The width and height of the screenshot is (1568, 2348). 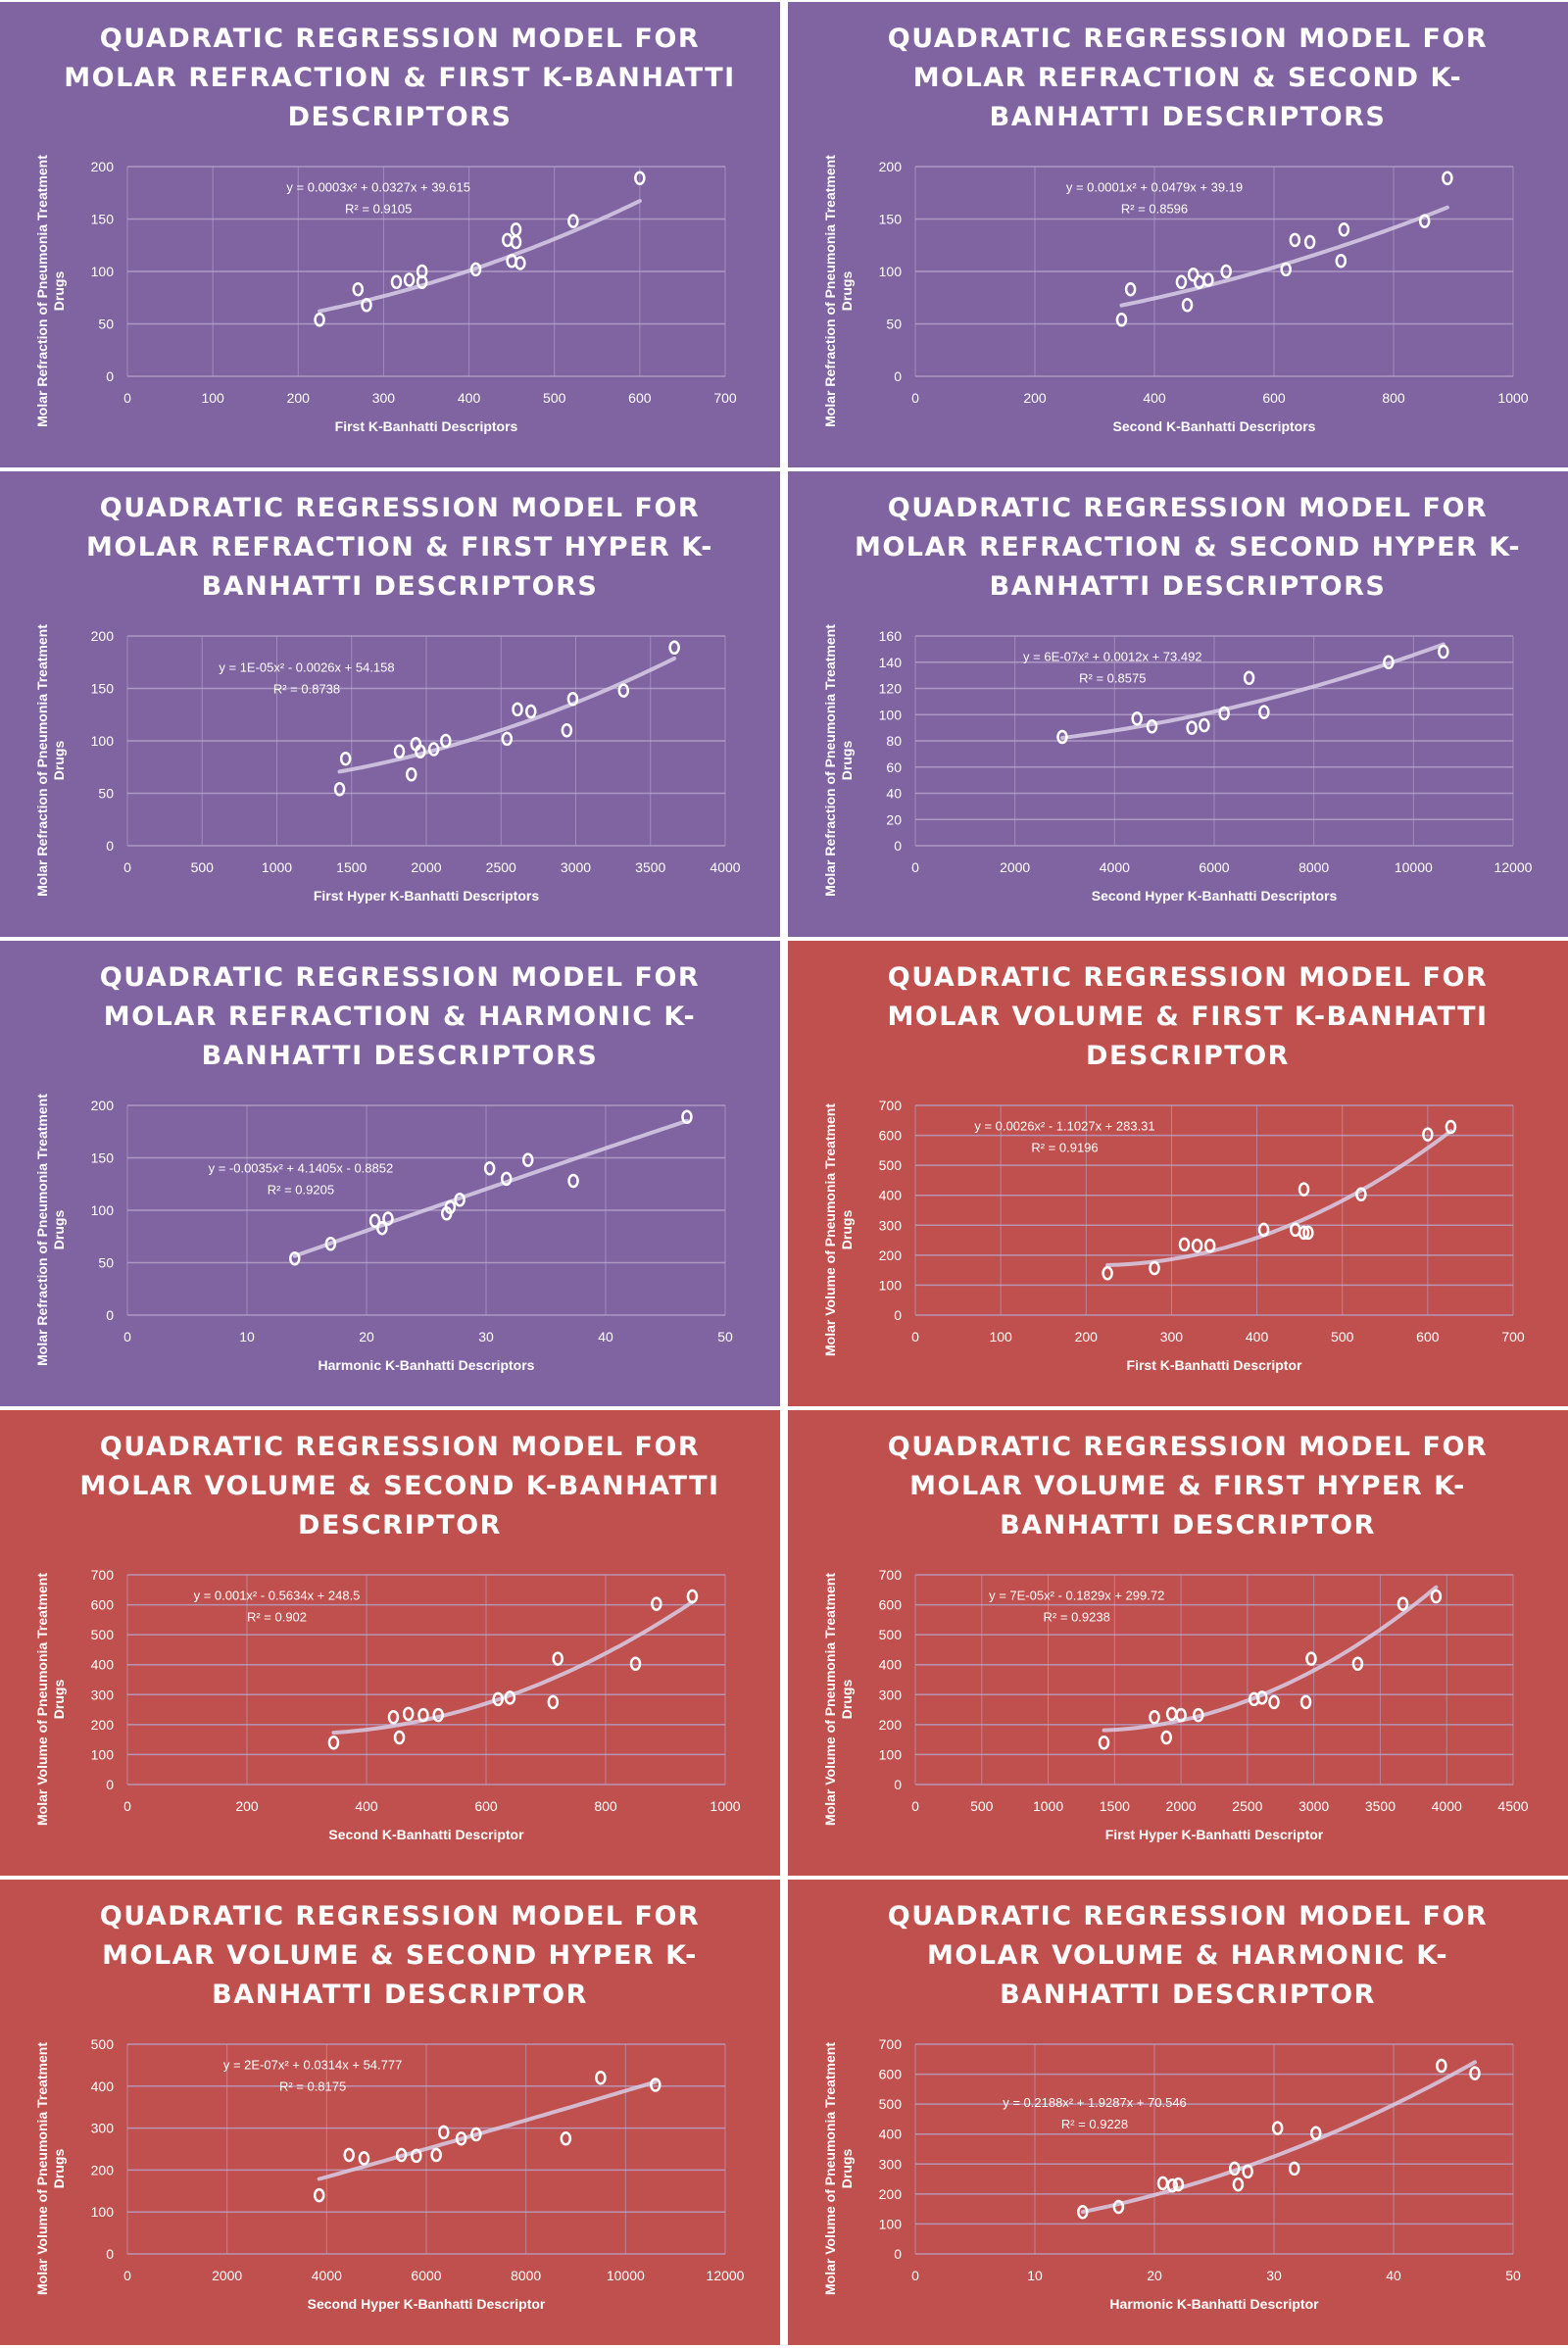 I want to click on x-tick-label: 800, so click(x=605, y=1806).